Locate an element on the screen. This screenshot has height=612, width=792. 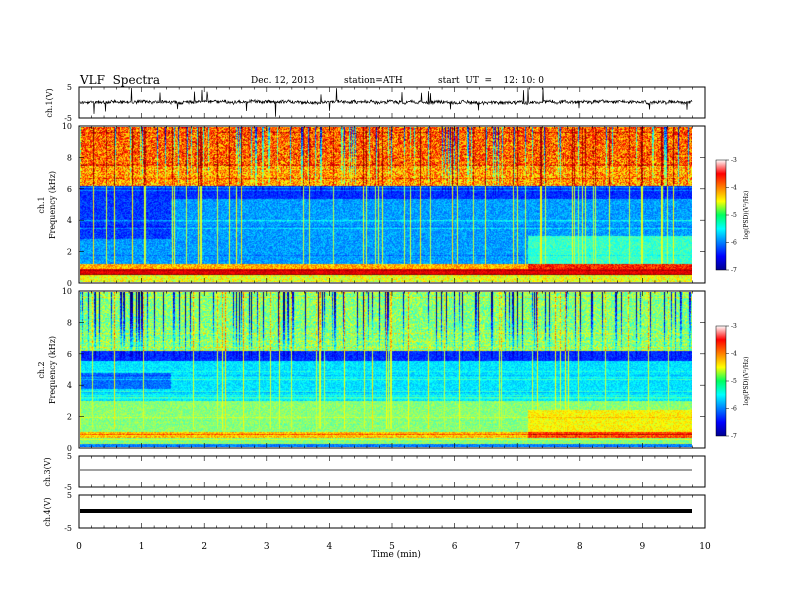
ch3-ylabel: ch.3(V) is located at coordinates (47, 471).